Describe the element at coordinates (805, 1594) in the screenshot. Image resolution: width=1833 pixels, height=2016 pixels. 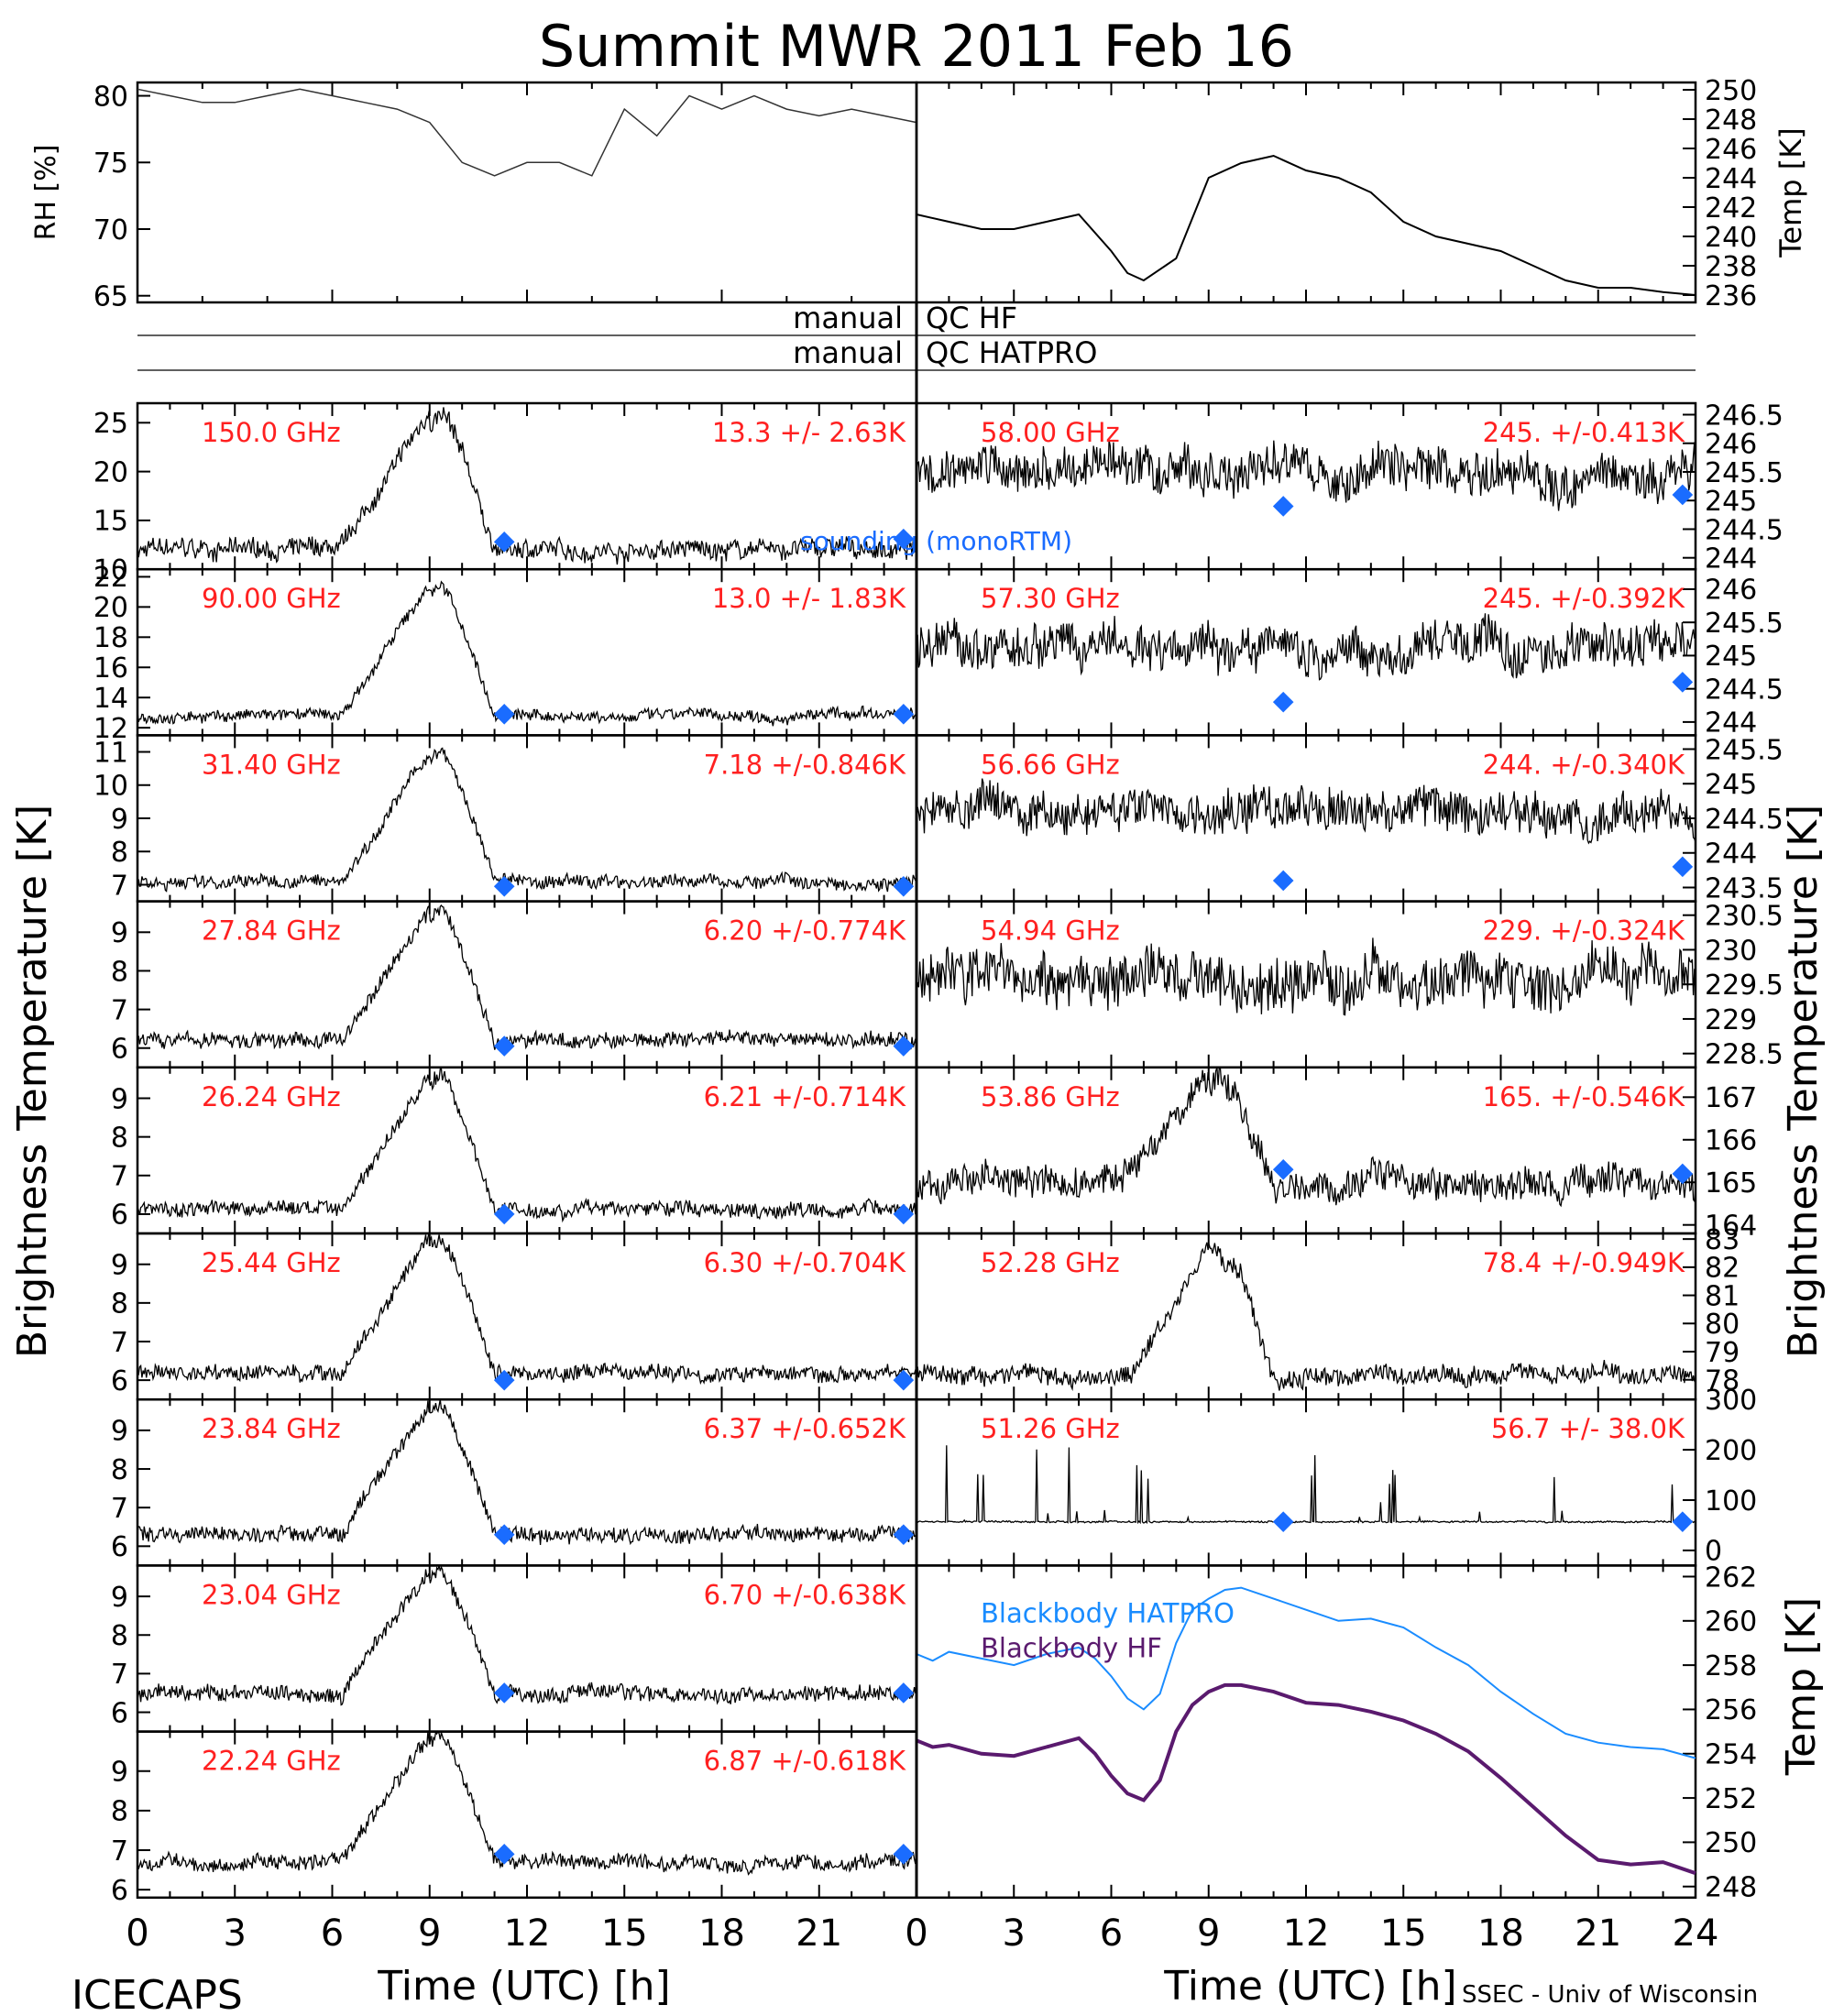
I see `stat-label-tb-23.04: 6.70 +/-0.638K` at that location.